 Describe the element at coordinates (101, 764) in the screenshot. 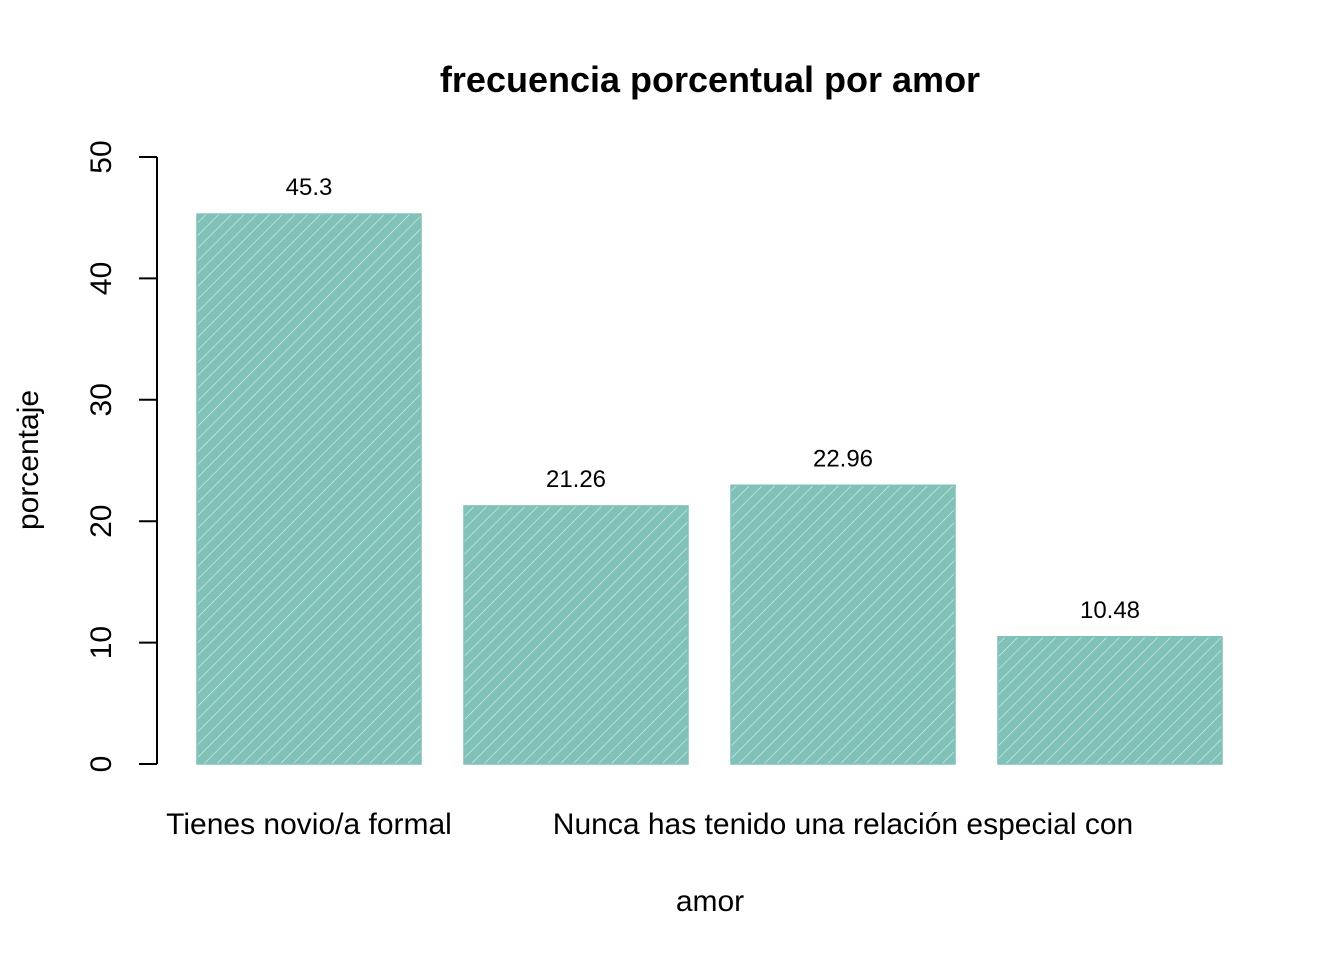

I see `y-tick-label: 0` at that location.